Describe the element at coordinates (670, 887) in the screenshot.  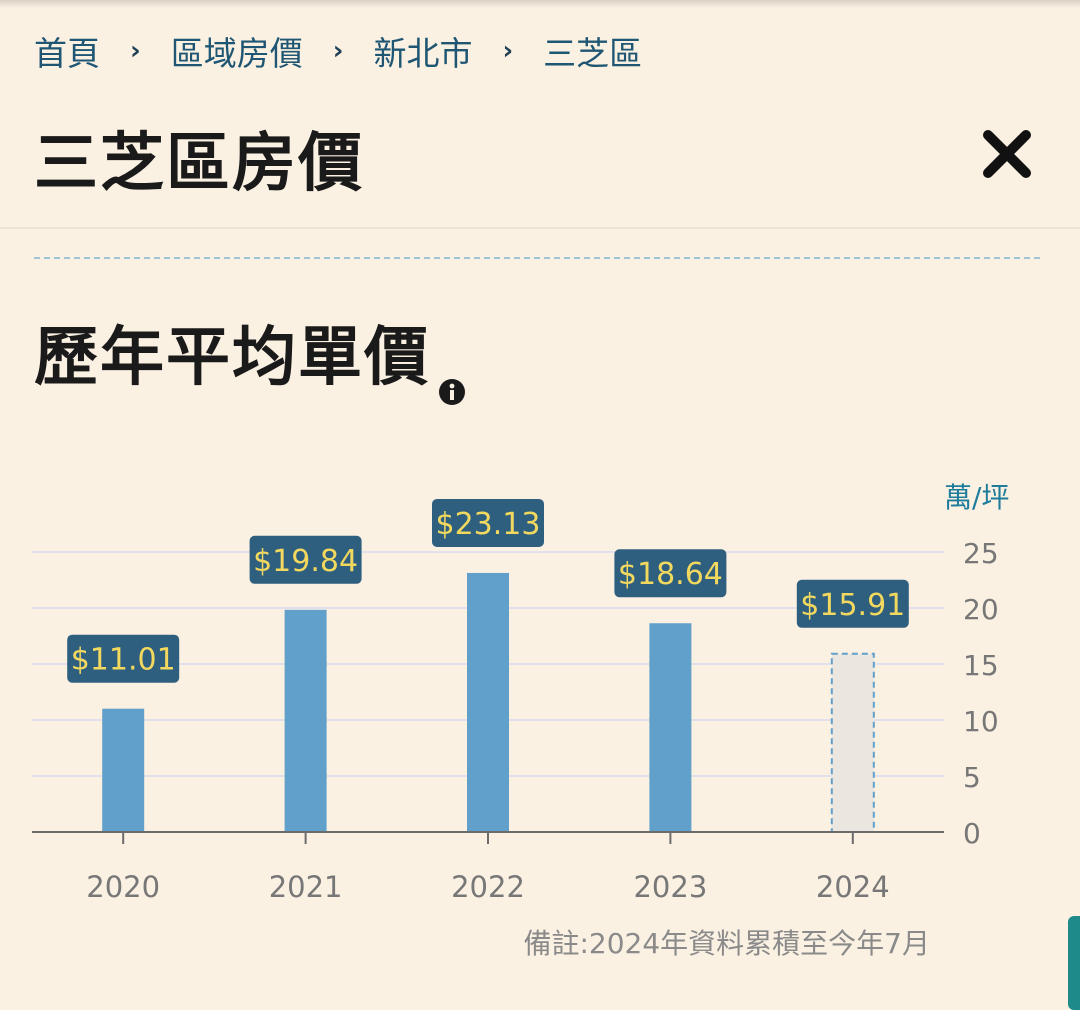
I see `x-tick-label: 2023` at that location.